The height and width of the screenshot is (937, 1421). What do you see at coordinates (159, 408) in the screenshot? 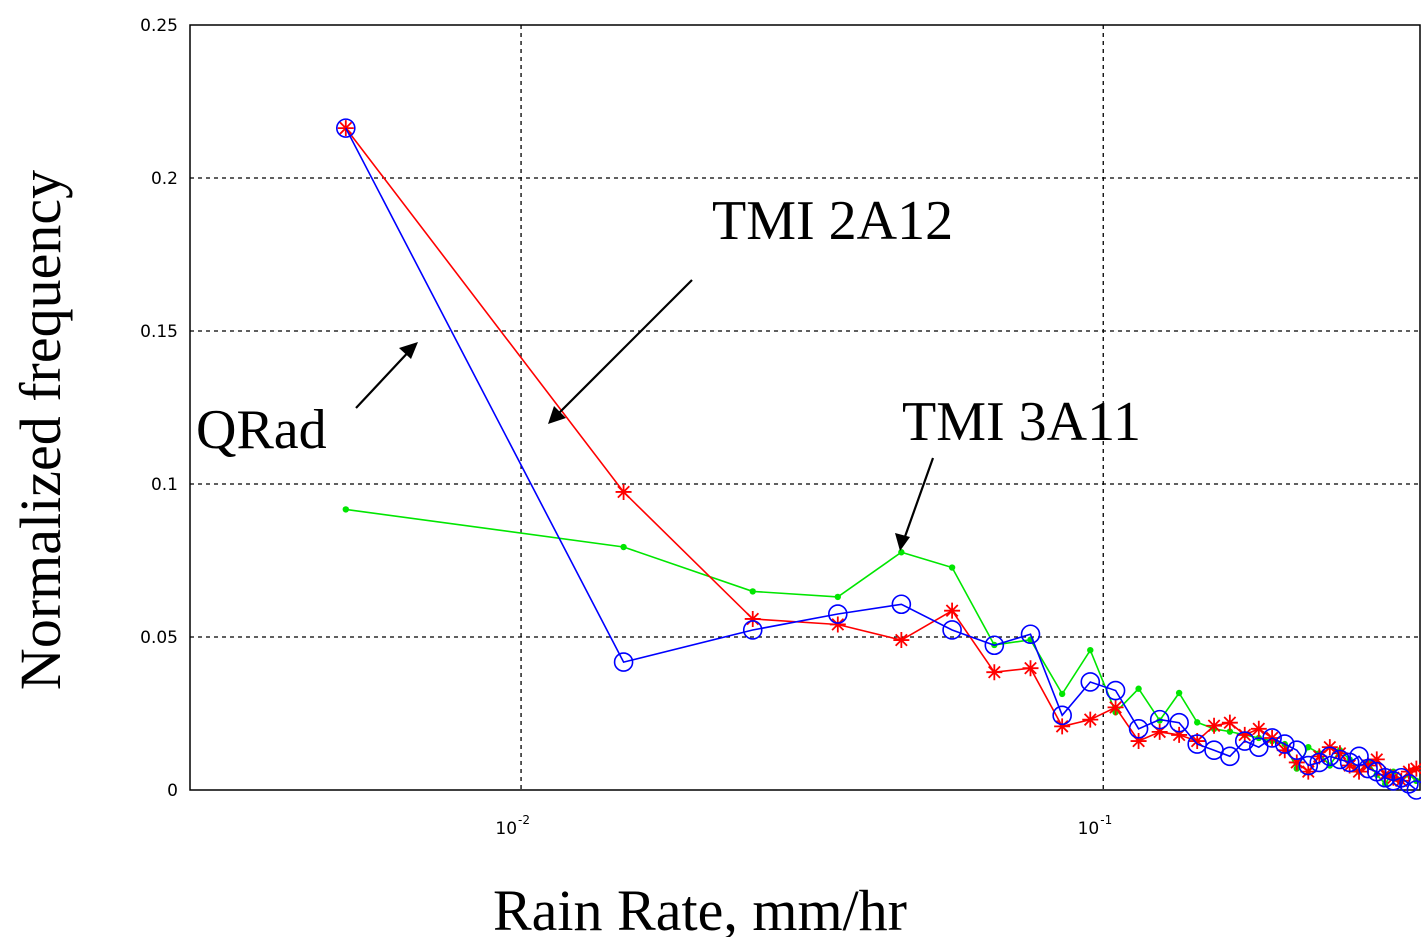
I see `y-tick-labels: 0 0.05 0.1 0.15 0.2 0.25` at bounding box center [159, 408].